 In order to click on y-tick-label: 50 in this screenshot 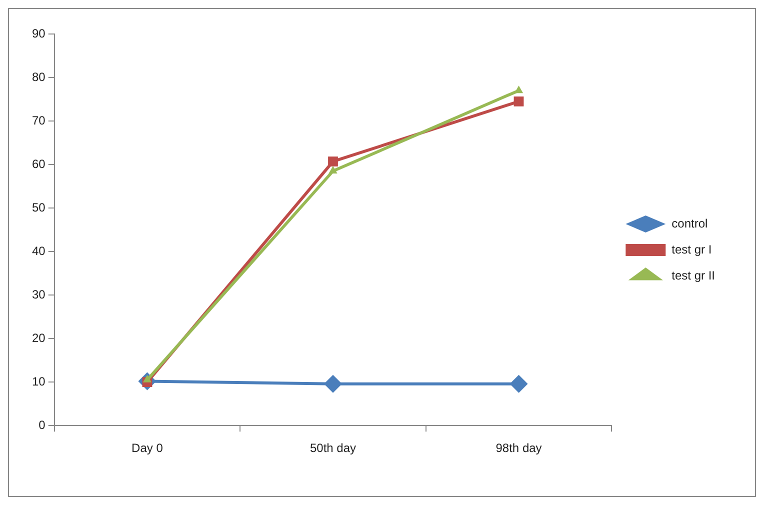, I will do `click(39, 207)`.